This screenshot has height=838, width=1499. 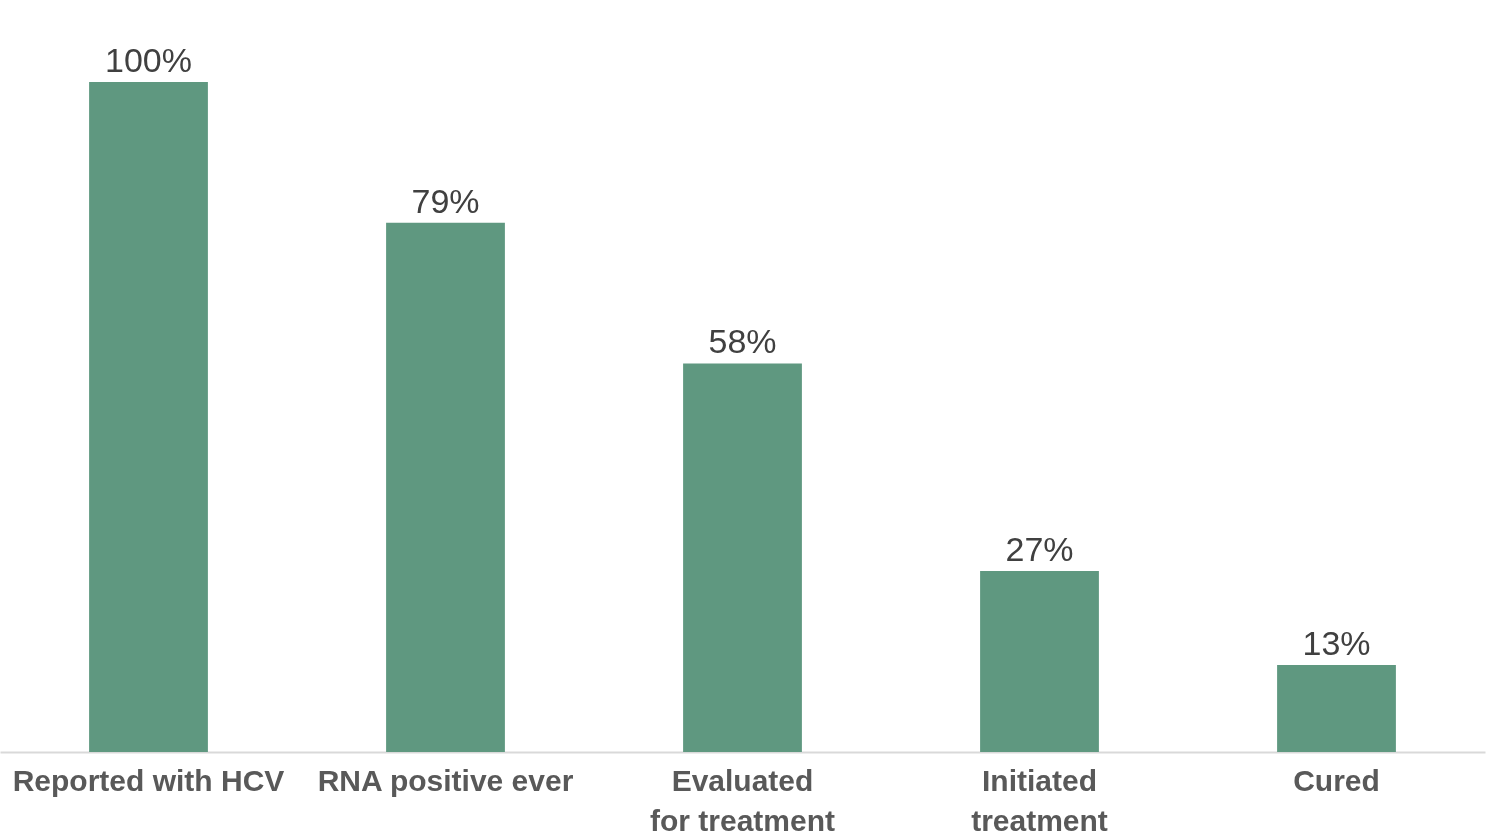 What do you see at coordinates (148, 60) in the screenshot?
I see `data-label: 100%` at bounding box center [148, 60].